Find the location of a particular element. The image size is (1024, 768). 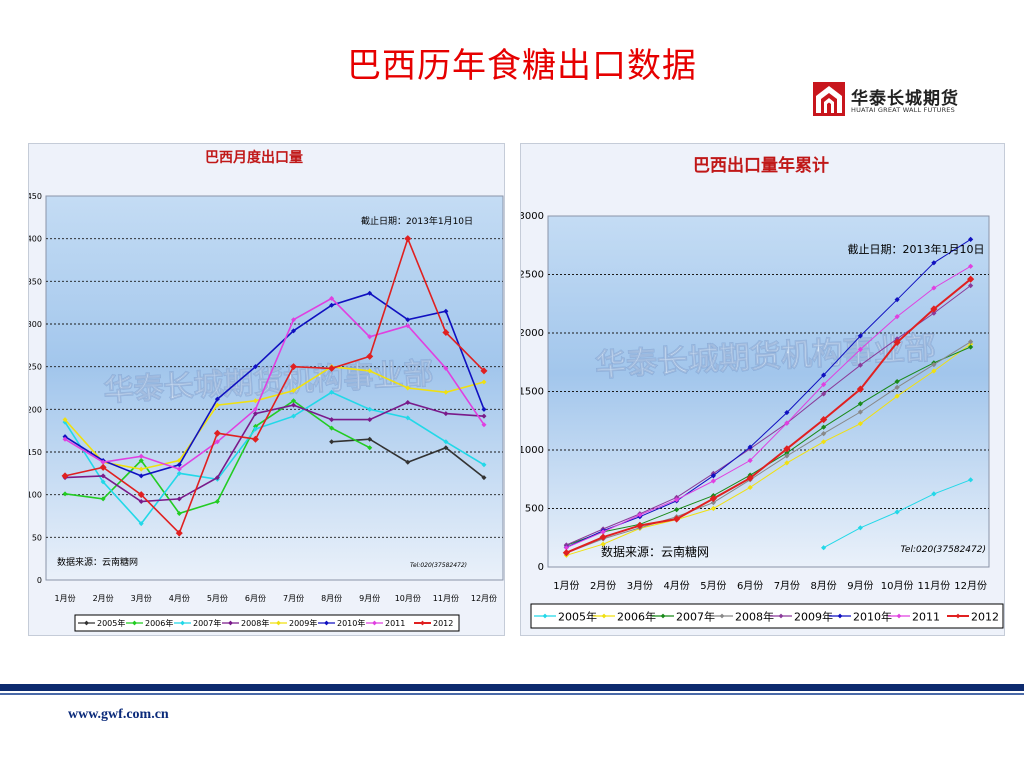

chart-title: 巴西月度出口量 is located at coordinates (254, 157).